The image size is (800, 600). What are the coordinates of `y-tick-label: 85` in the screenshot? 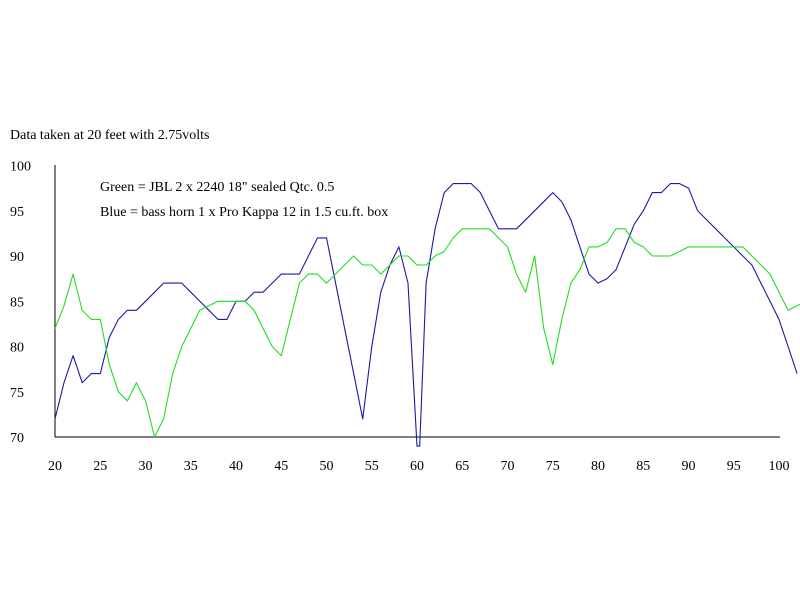 It's located at (17, 302).